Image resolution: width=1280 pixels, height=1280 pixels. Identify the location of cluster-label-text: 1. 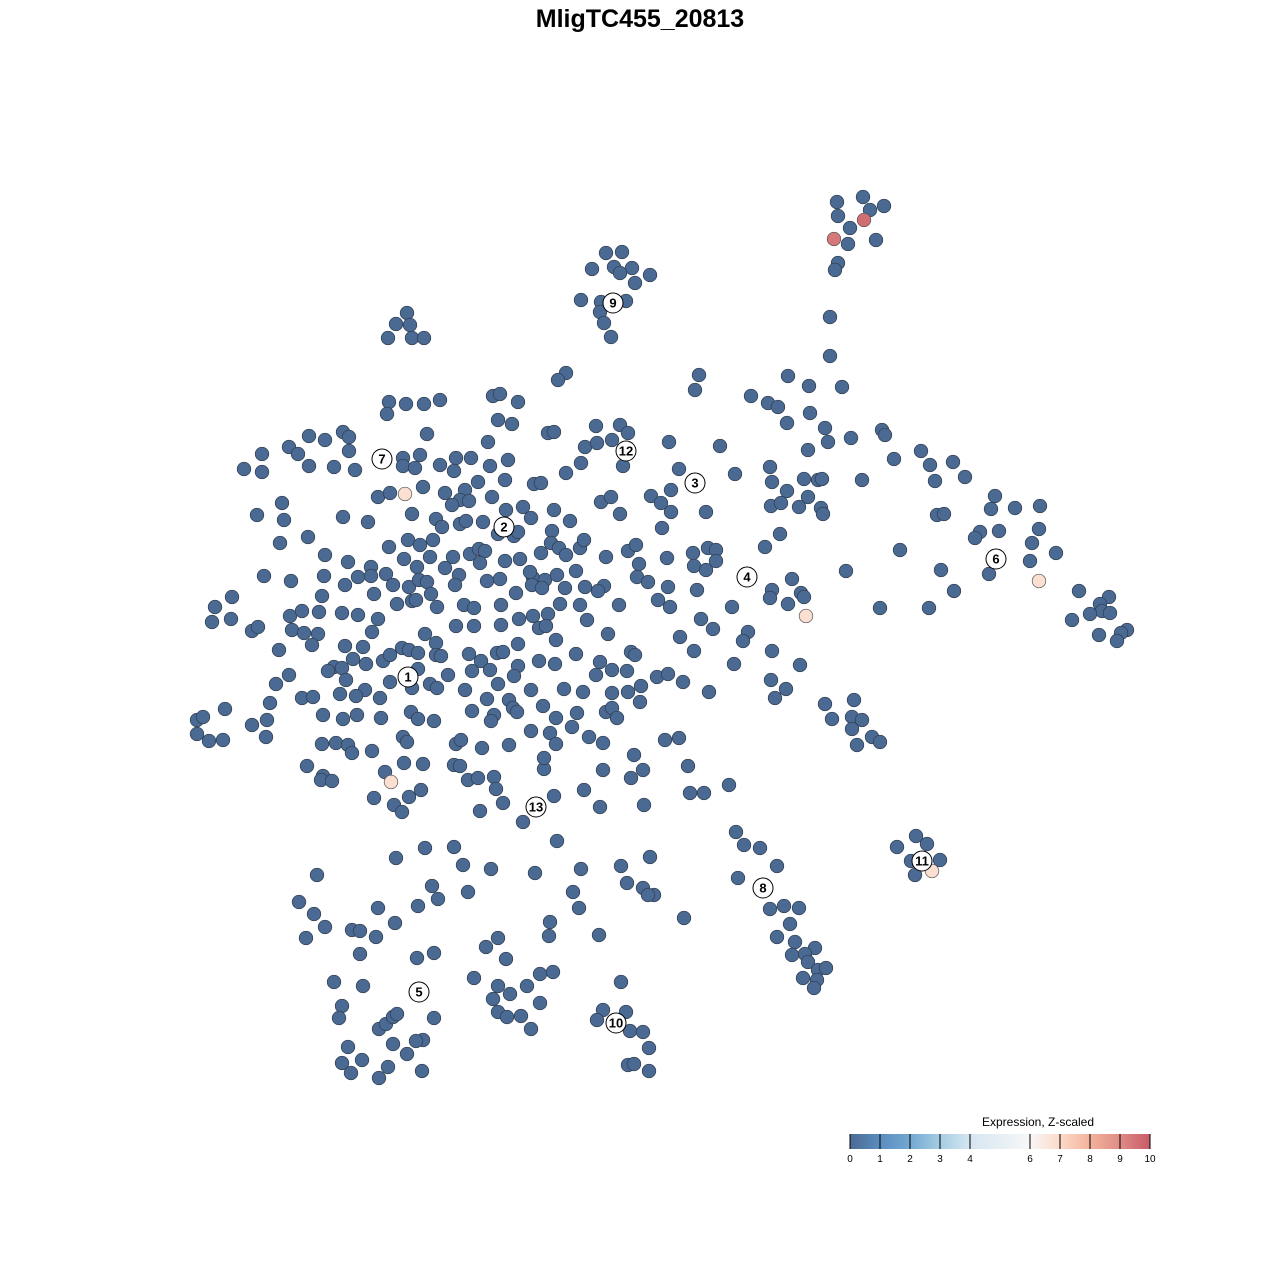
(407, 677).